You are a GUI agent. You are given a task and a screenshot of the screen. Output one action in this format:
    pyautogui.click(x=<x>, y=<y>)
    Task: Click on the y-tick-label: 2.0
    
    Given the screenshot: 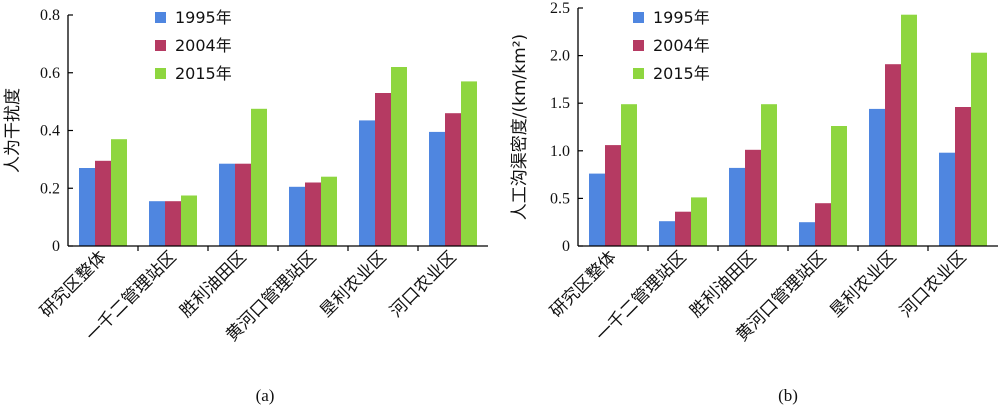 What is the action you would take?
    pyautogui.click(x=560, y=56)
    